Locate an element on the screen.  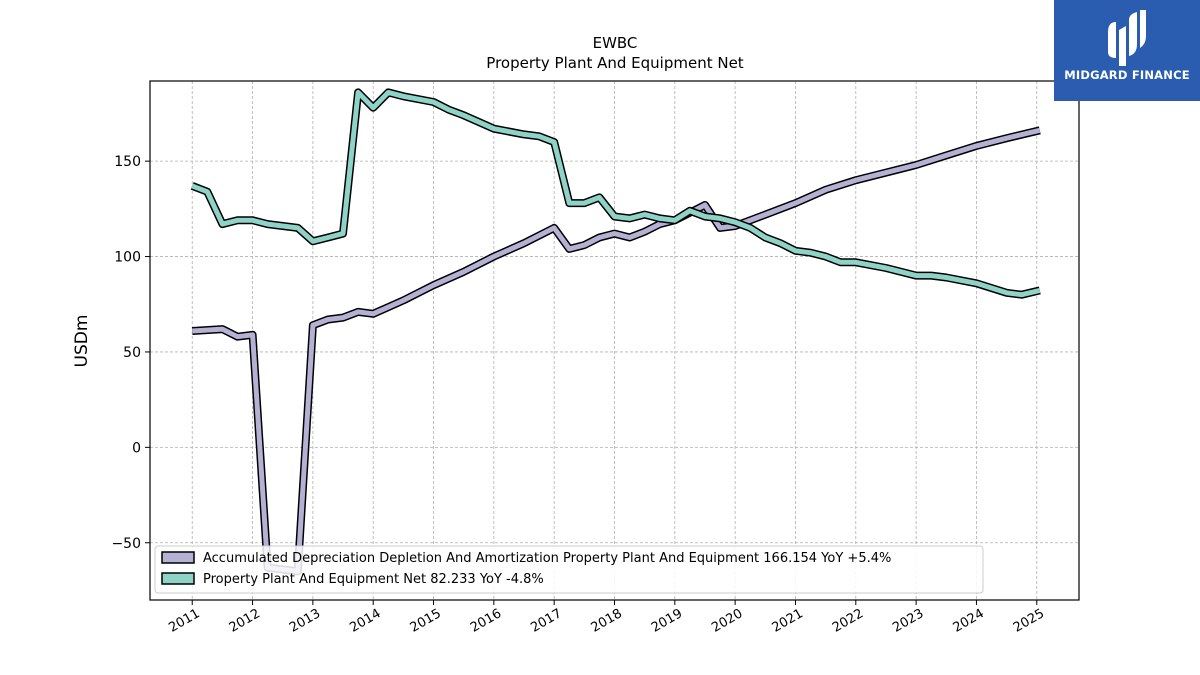
chart-subtitle: Property Plant And Equipment Net is located at coordinates (614, 63).